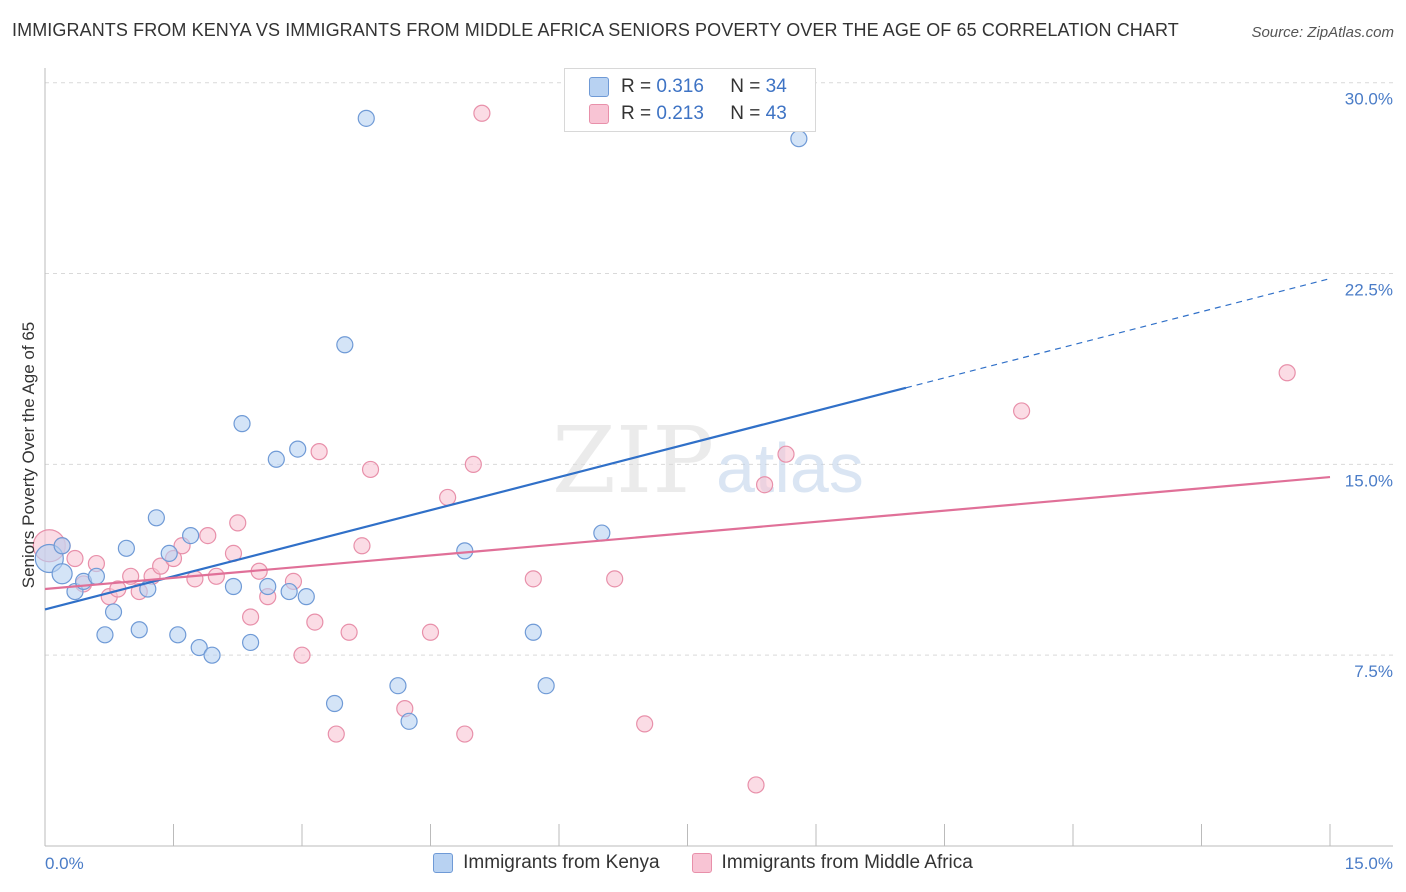 This screenshot has height=892, width=1406. Describe the element at coordinates (790, 468) in the screenshot. I see `watermark-atlas: atlas` at that location.